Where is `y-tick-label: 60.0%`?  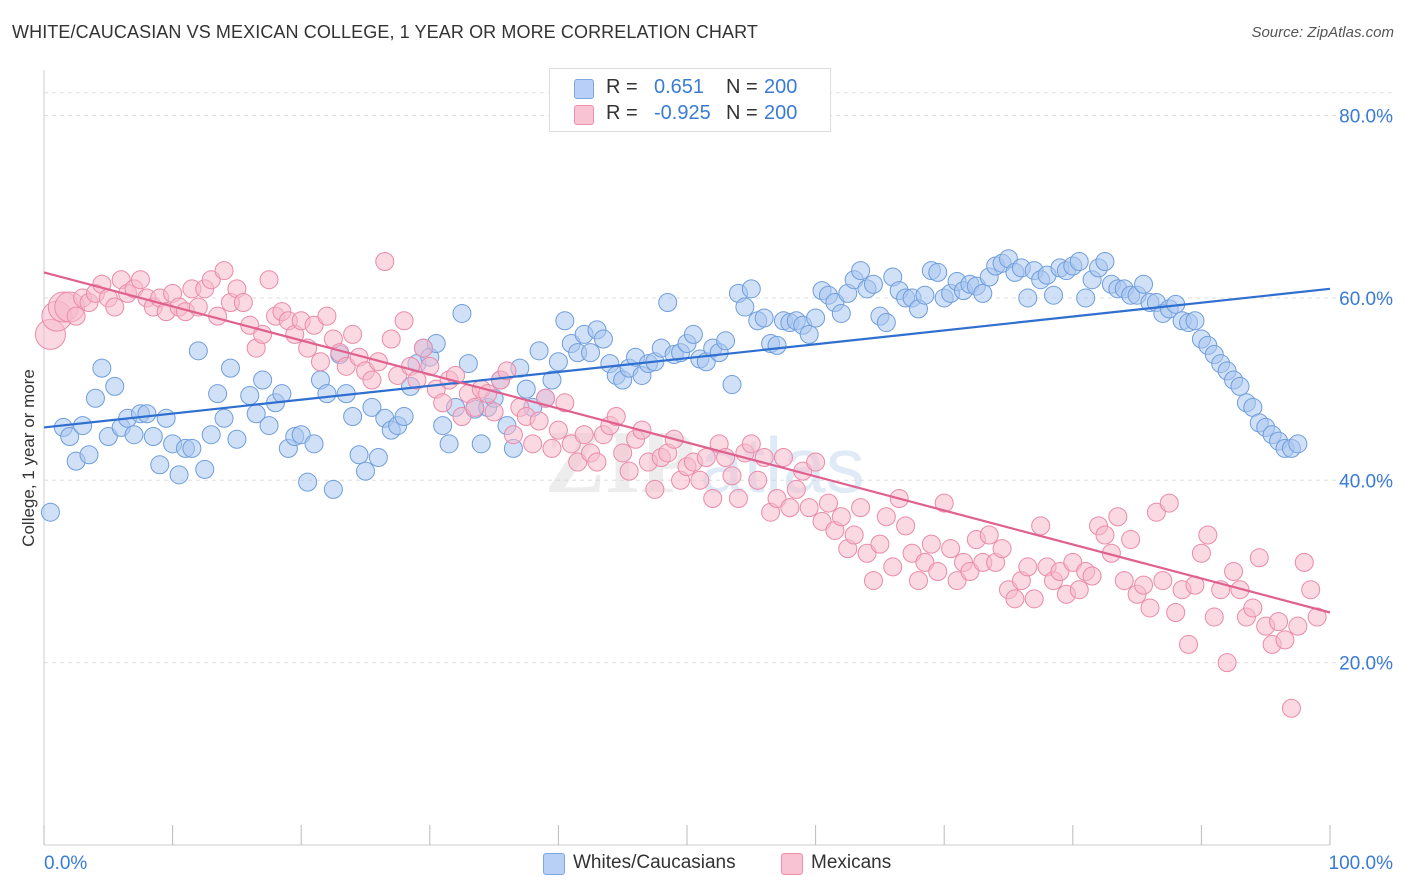
y-tick-label: 60.0% is located at coordinates (1366, 299).